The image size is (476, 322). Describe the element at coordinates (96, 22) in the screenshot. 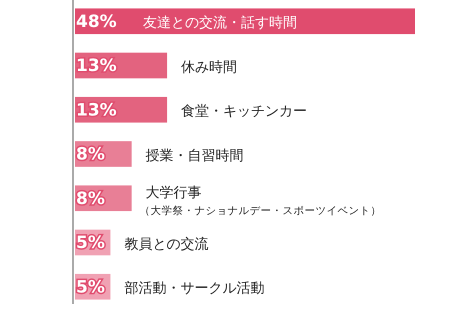

I see `data-label: 48%` at that location.